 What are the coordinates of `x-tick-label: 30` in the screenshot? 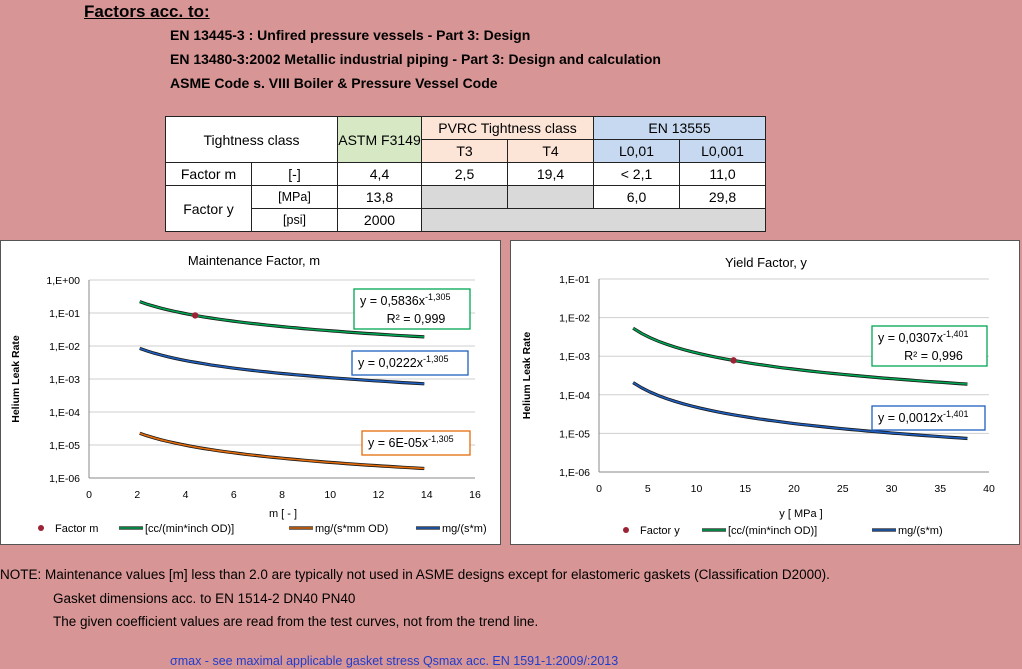 It's located at (892, 489).